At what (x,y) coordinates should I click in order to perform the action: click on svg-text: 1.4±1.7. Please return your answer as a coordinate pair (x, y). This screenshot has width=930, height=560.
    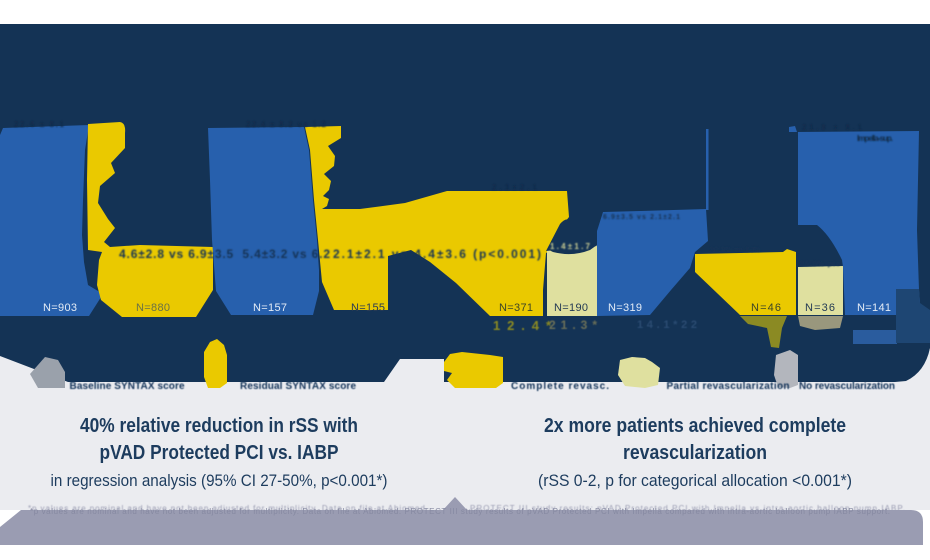
    Looking at the image, I should click on (570, 246).